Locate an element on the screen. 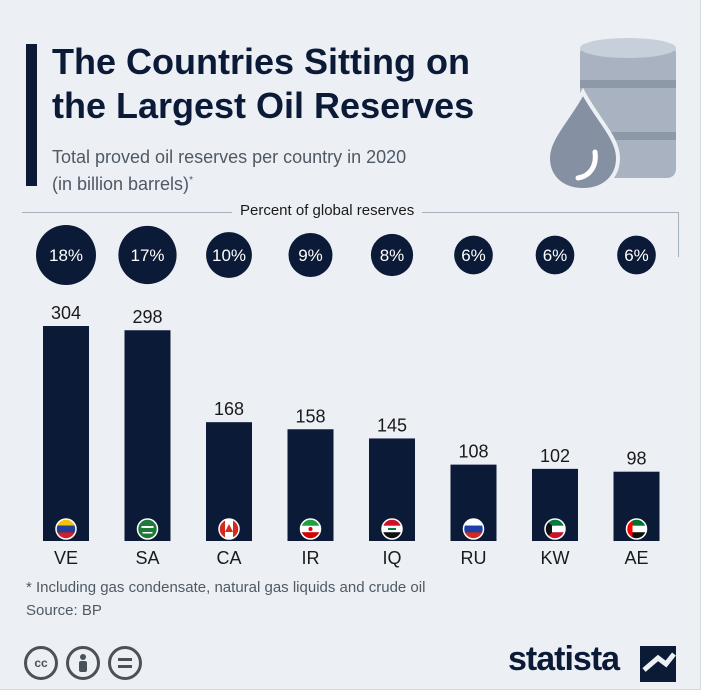 This screenshot has height=692, width=701. flag-icon-venezuela is located at coordinates (66, 529).